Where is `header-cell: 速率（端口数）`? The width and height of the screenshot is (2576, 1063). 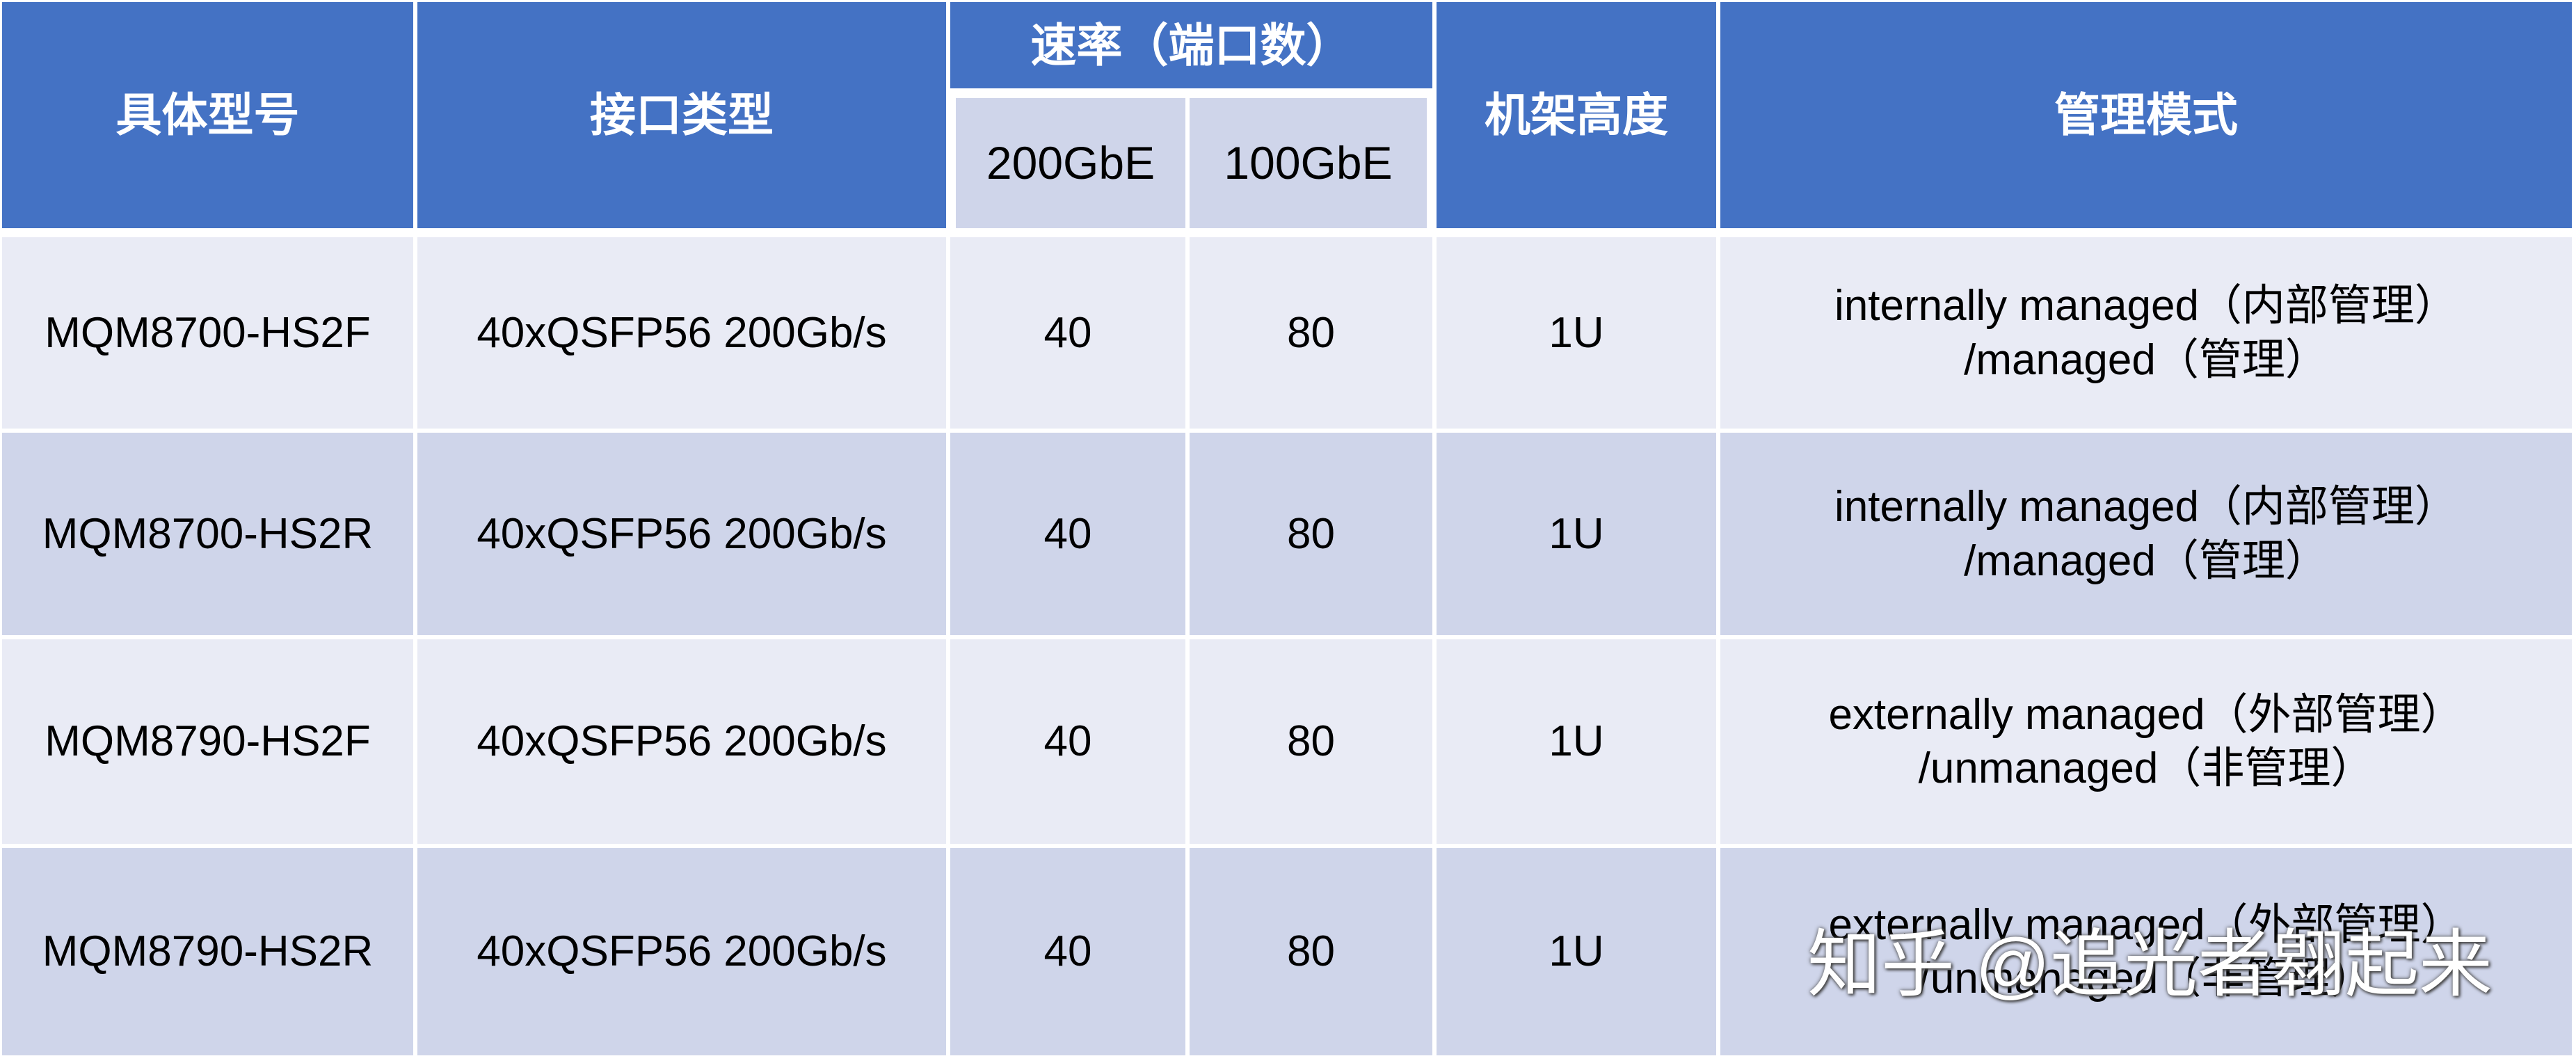
header-cell: 速率（端口数） is located at coordinates (1191, 45).